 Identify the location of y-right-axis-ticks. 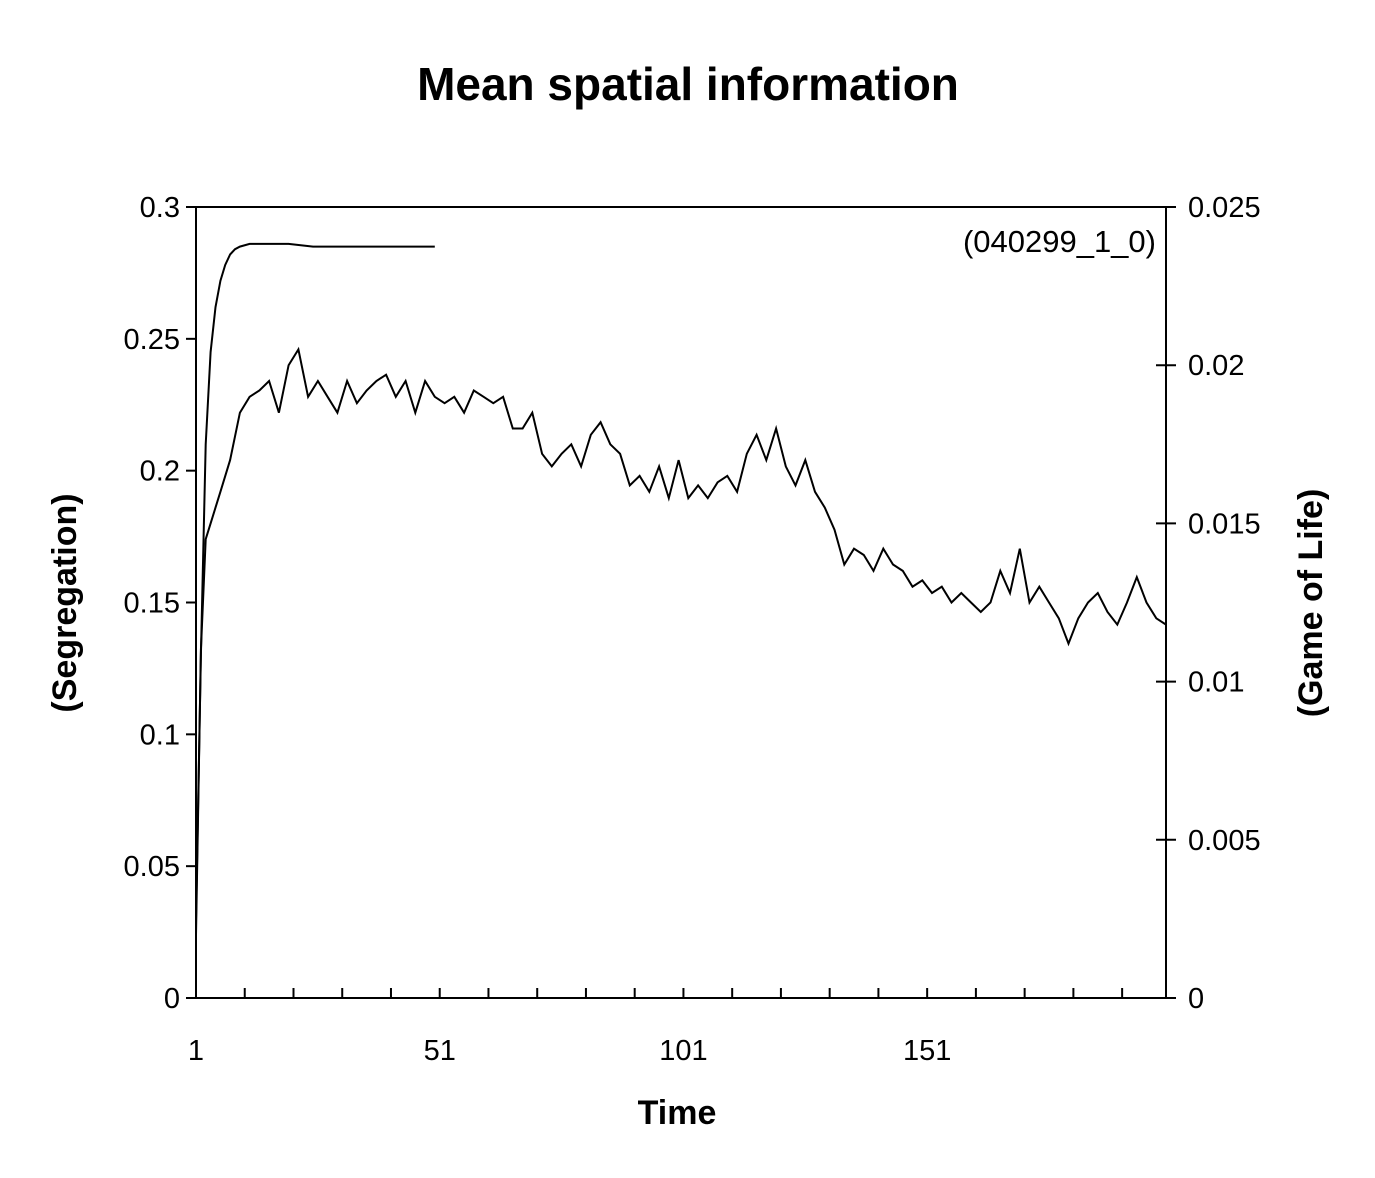
(1166, 602).